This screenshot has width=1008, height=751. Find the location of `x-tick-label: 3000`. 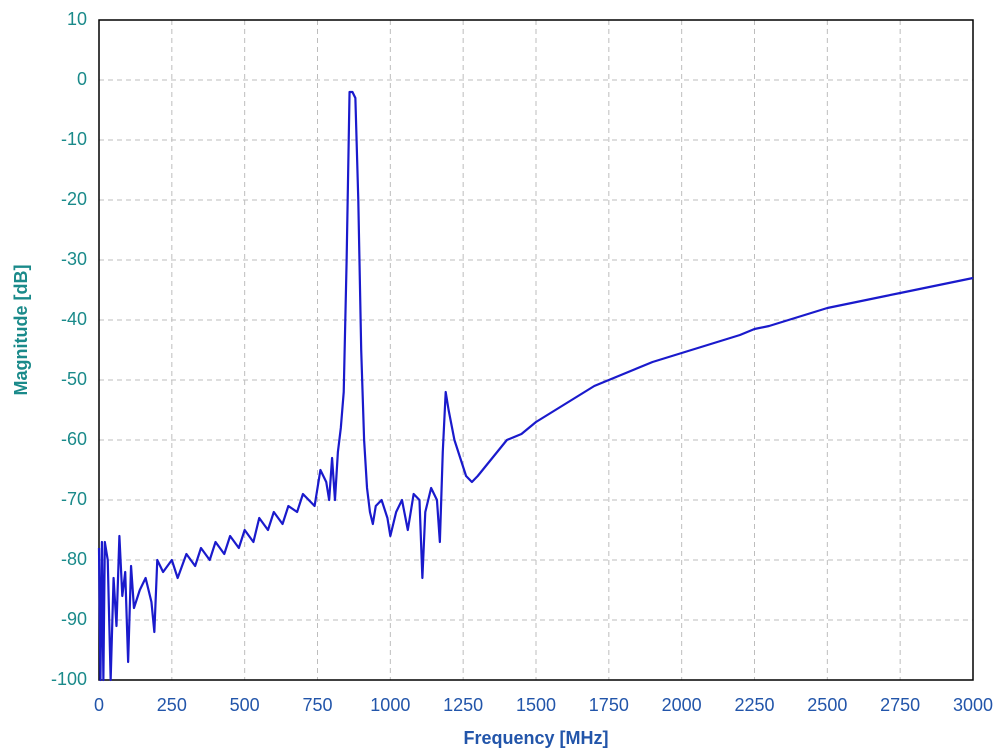

x-tick-label: 3000 is located at coordinates (973, 705).